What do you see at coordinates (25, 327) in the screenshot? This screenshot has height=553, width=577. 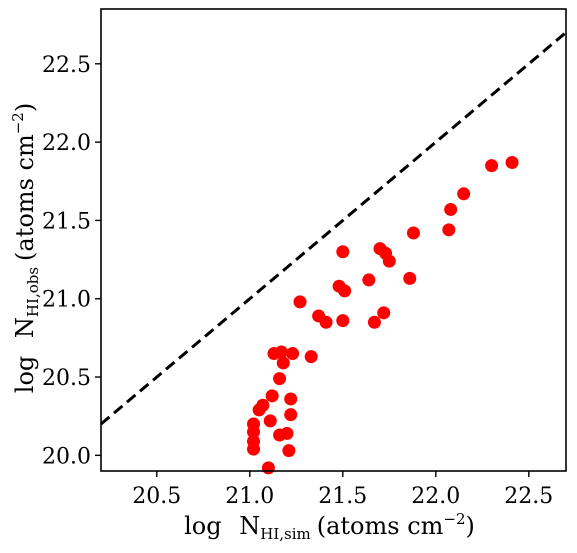 I see `y-axis-label-symbol: N` at bounding box center [25, 327].